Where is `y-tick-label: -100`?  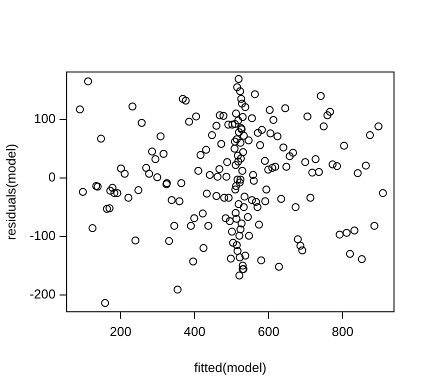 y-tick-label: -100 is located at coordinates (43, 235).